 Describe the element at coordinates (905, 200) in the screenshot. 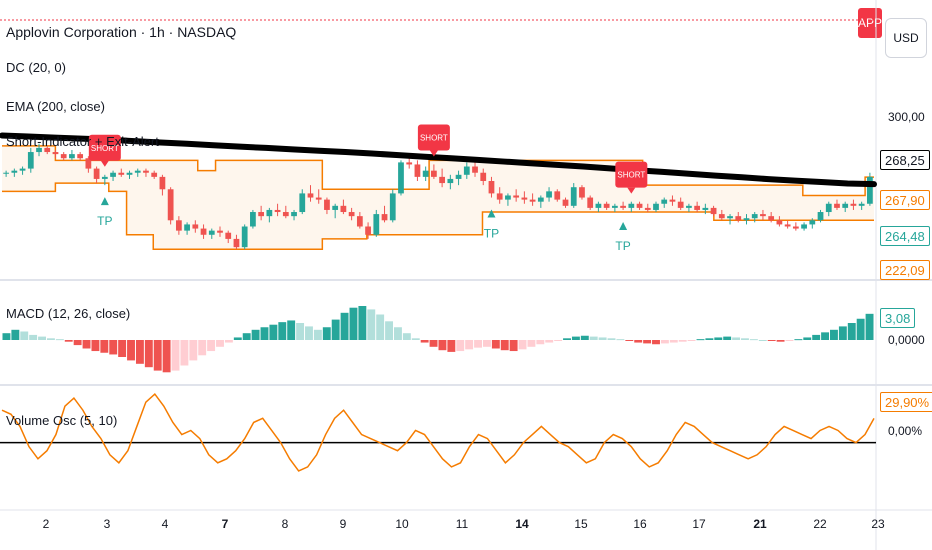

I see `dc-upper-tag: 267,90` at that location.